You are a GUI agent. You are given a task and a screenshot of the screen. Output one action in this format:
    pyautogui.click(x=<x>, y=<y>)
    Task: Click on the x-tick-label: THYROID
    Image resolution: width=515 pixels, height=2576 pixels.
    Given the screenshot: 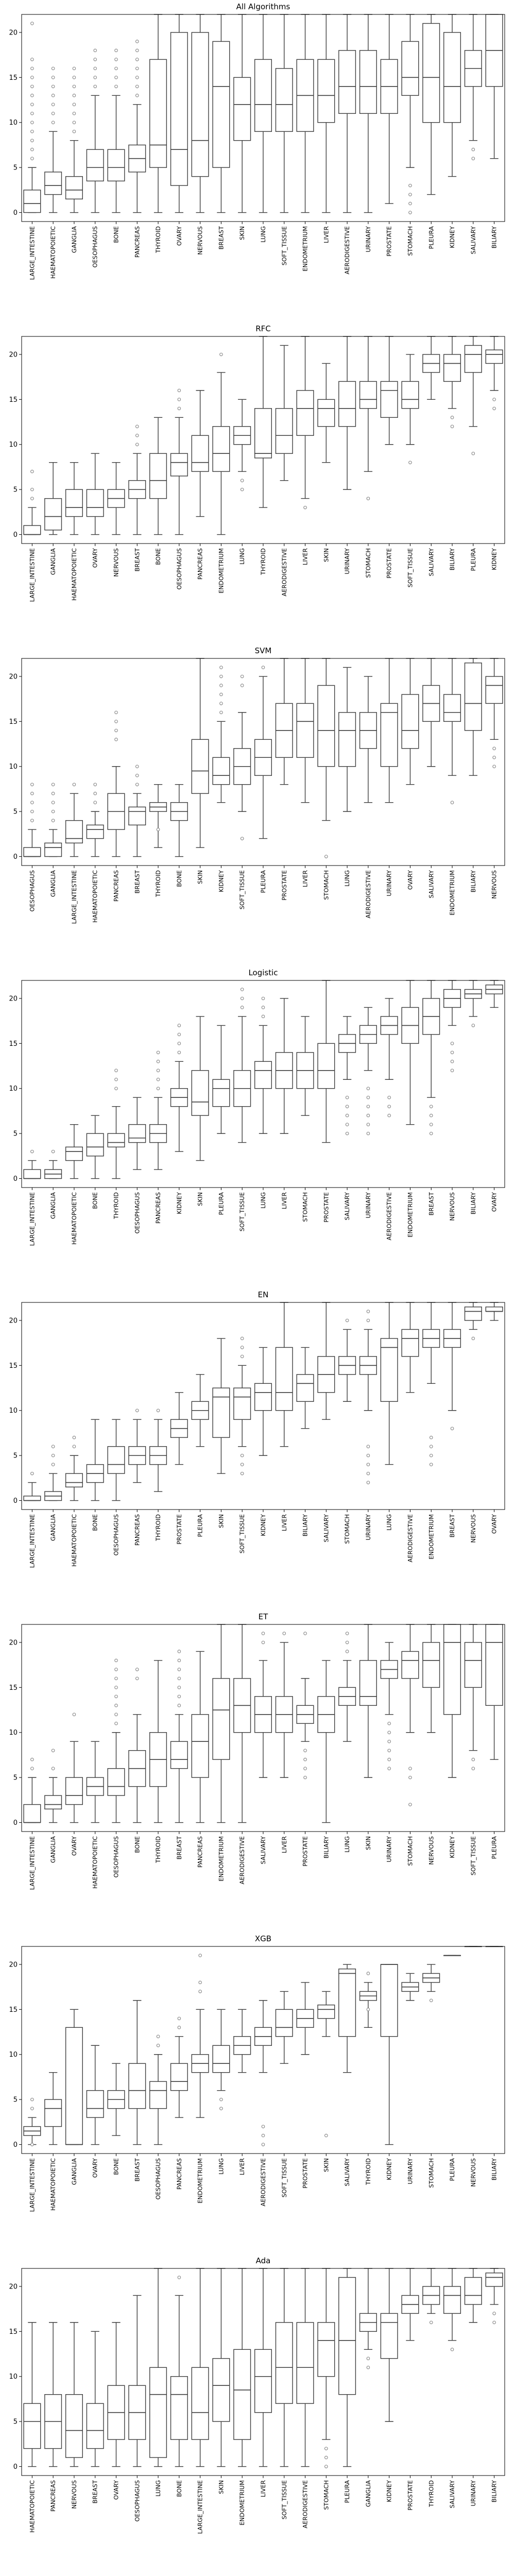 What is the action you would take?
    pyautogui.click(x=263, y=562)
    